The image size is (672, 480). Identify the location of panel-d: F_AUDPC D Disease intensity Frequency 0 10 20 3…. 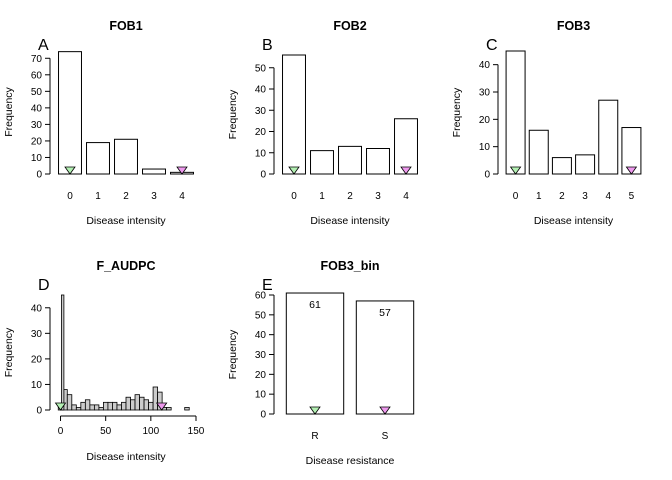
(104, 361).